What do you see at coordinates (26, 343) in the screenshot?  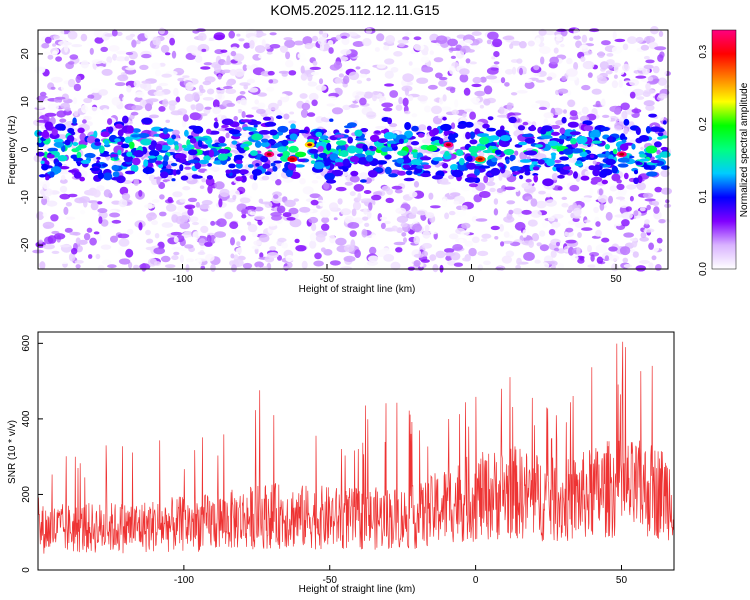 I see `snr-y-tick-label: 600` at bounding box center [26, 343].